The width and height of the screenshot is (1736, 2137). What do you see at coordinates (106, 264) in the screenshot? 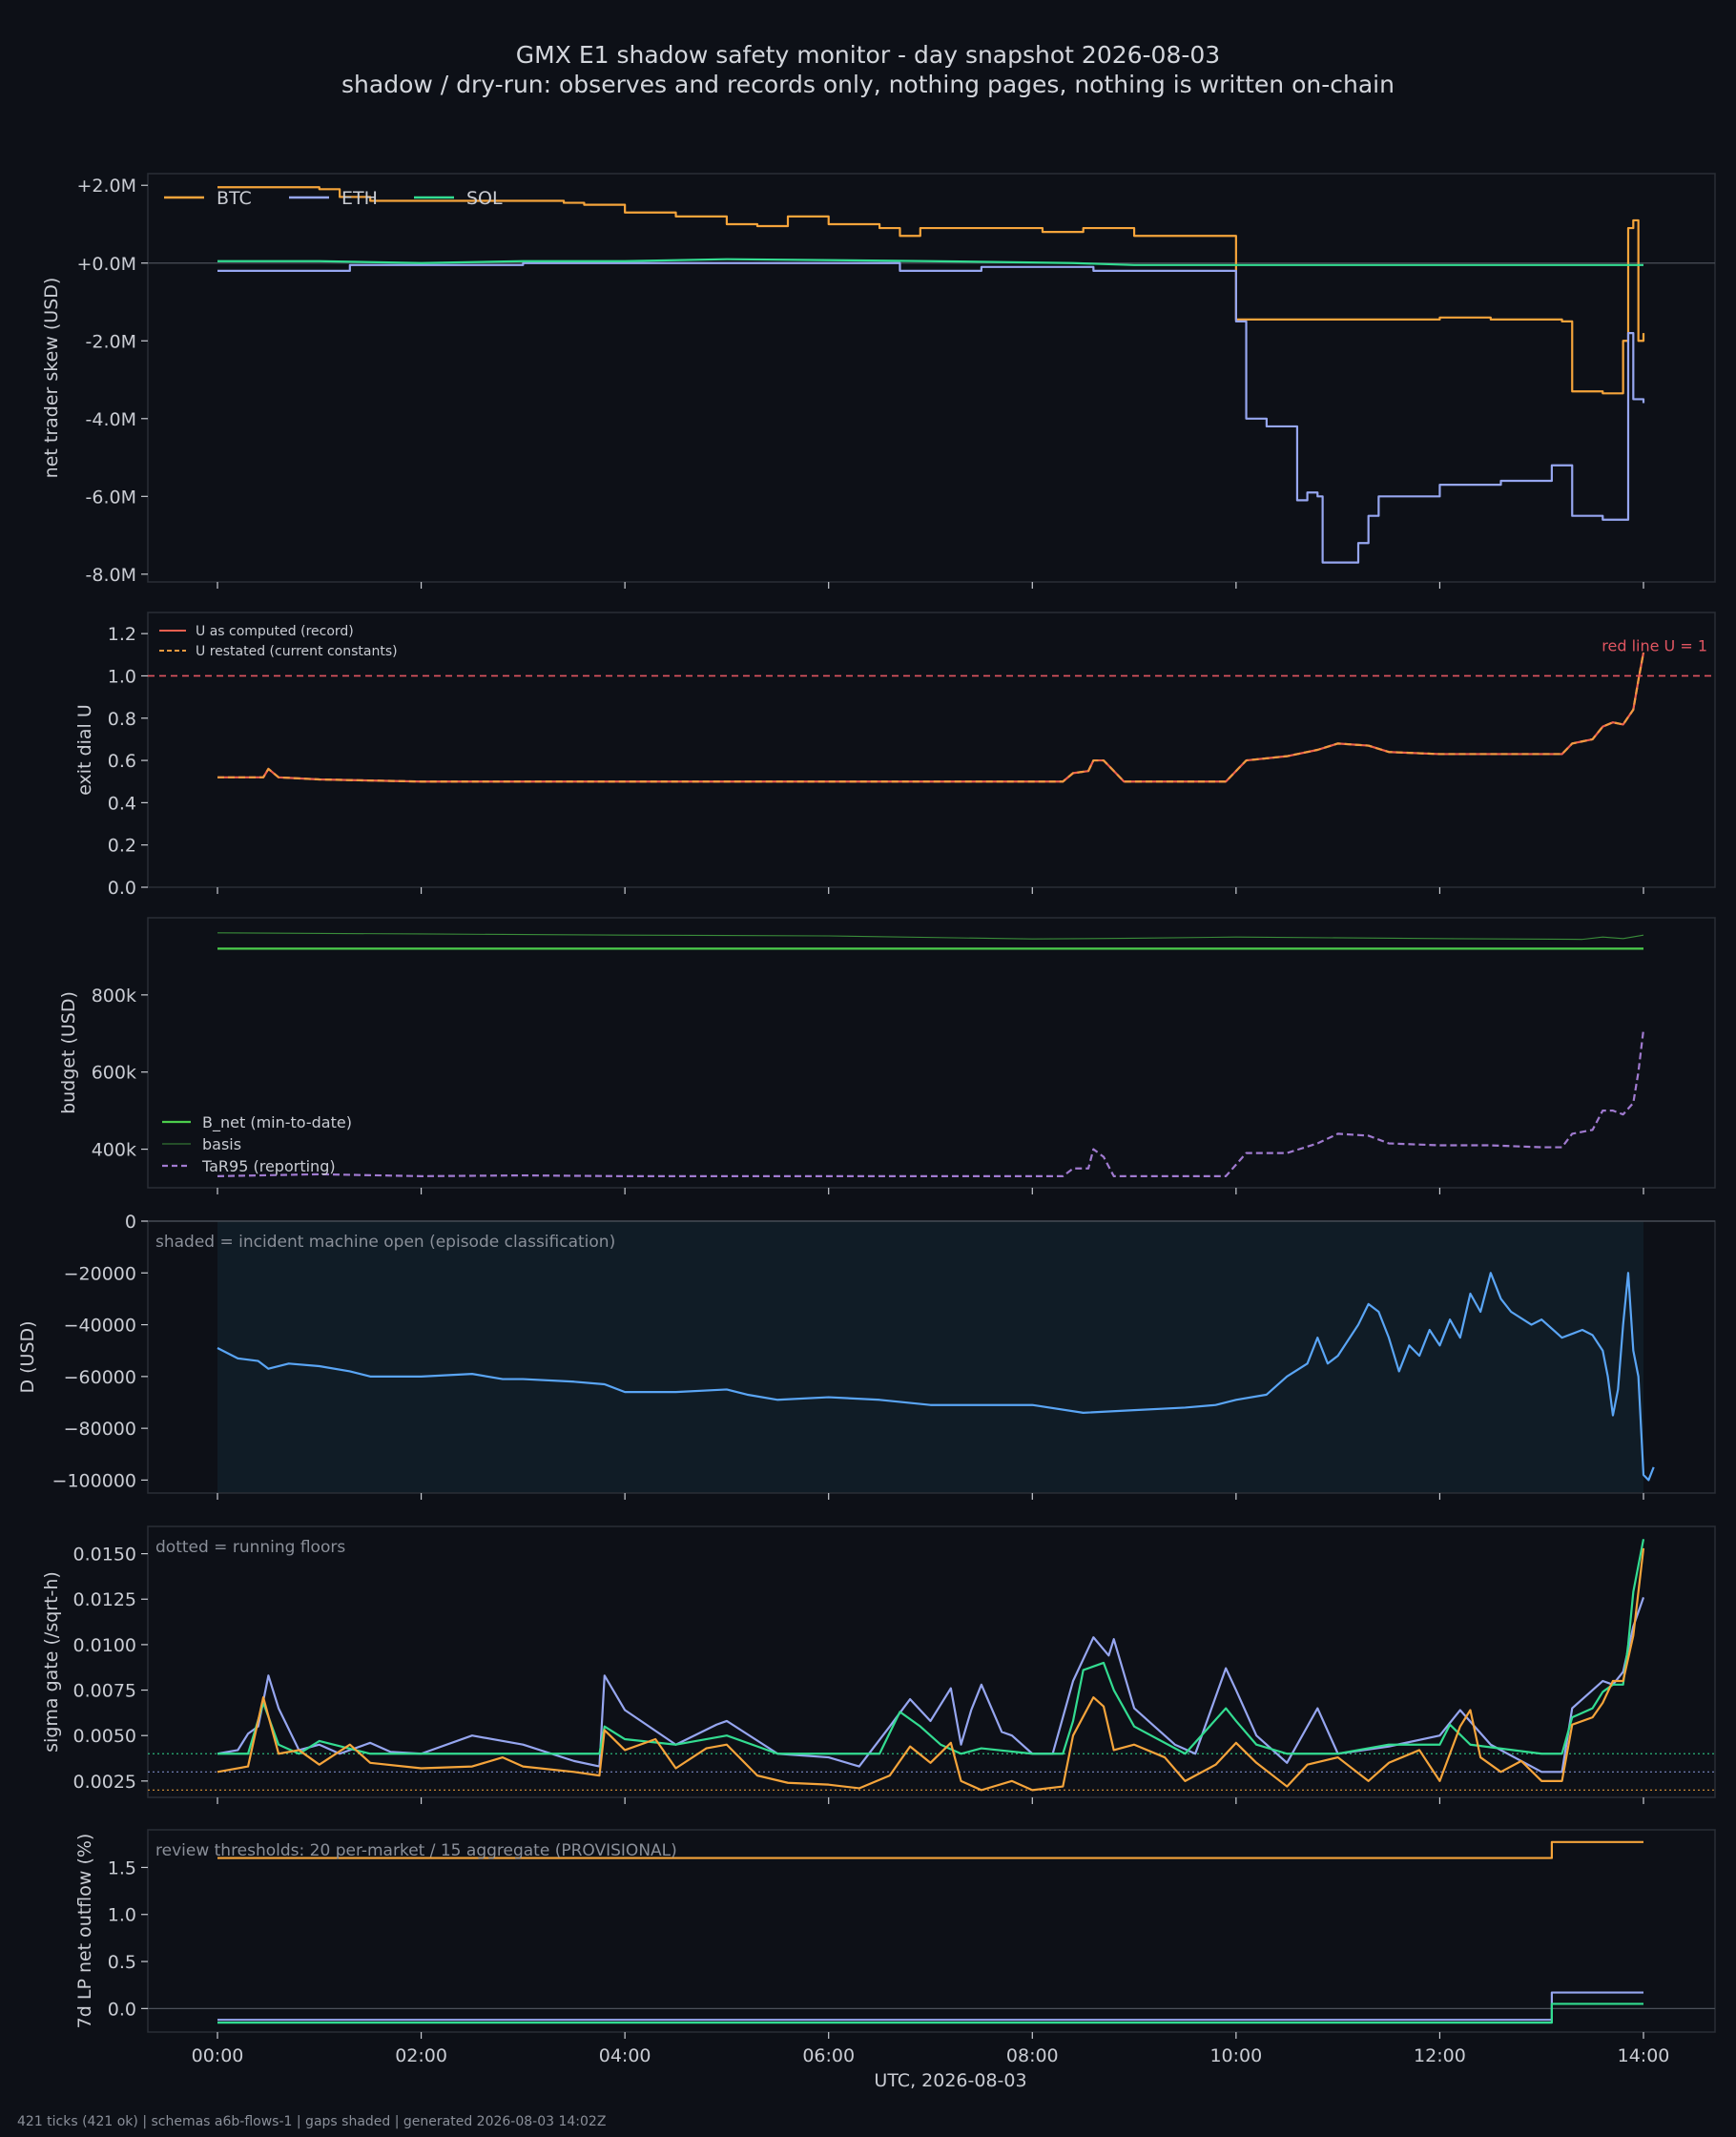
I see `y-tick-label: +0.0M` at bounding box center [106, 264].